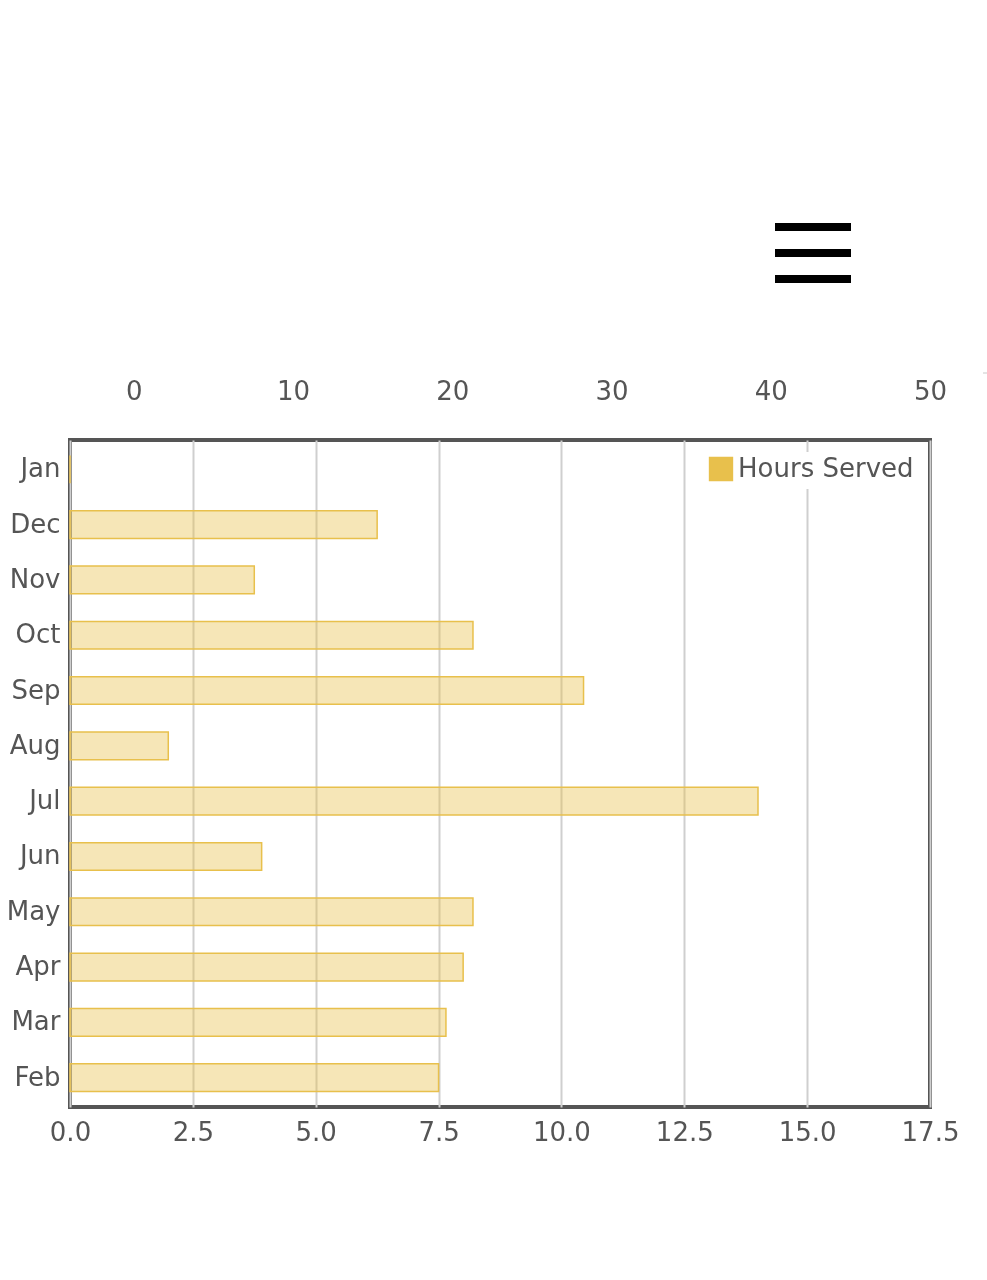 This screenshot has width=987, height=1280. What do you see at coordinates (293, 390) in the screenshot?
I see `x2-tick-label: 10` at bounding box center [293, 390].